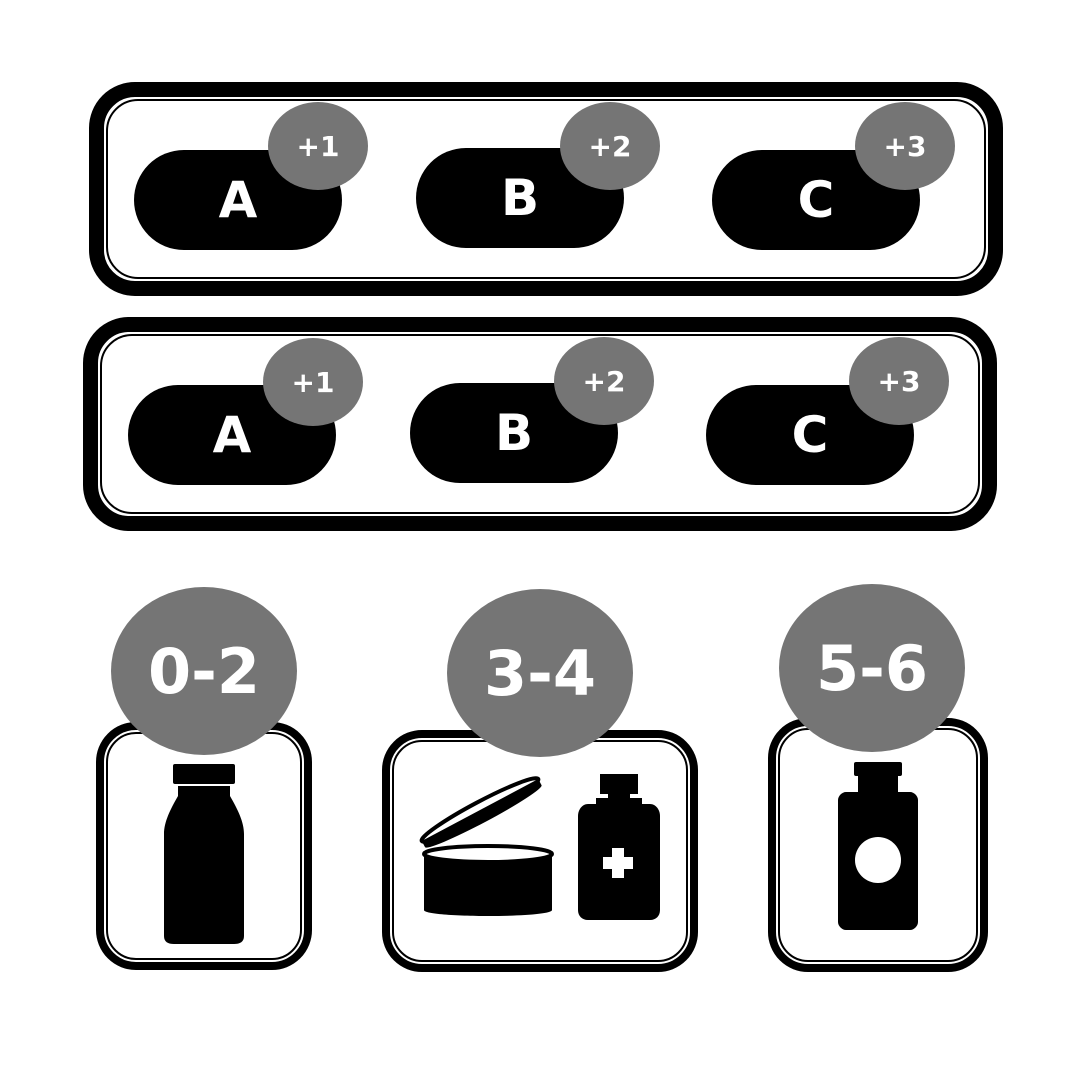  I want to click on dice-range-badge: 0-2, so click(204, 671).